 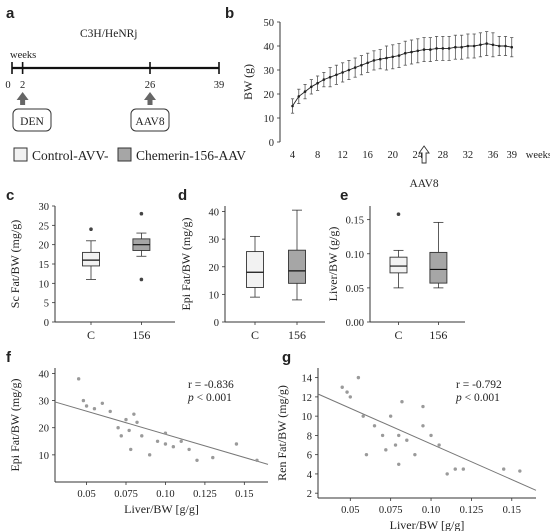 I want to click on x-tick-label: 0.15, so click(x=244, y=494).